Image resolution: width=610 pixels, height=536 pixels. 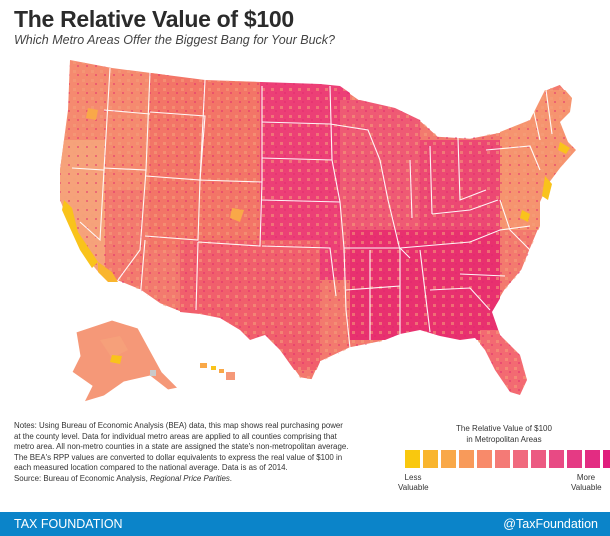 I want to click on legend-more-label: More Valuable, so click(x=586, y=483).